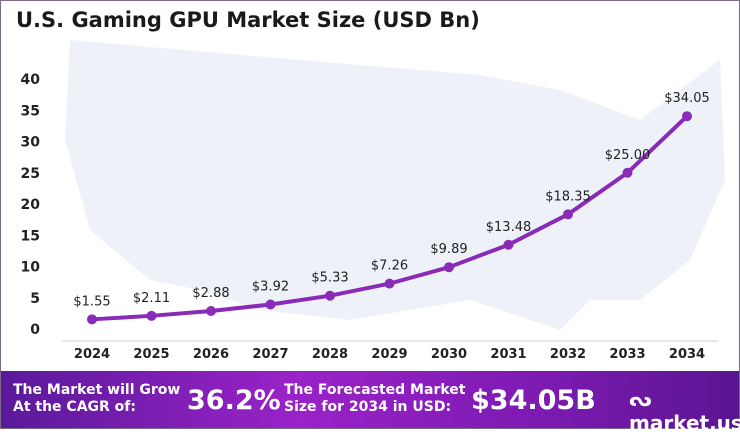 Image resolution: width=740 pixels, height=435 pixels. Describe the element at coordinates (627, 354) in the screenshot. I see `x-tick-label: 2033` at that location.